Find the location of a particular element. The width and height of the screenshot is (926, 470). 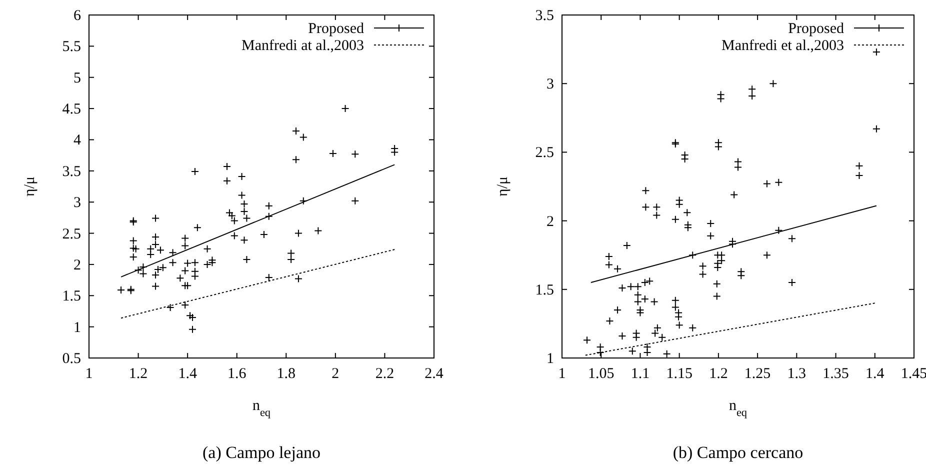

legend-label: Manfredi et al.,2003 is located at coordinates (783, 46).